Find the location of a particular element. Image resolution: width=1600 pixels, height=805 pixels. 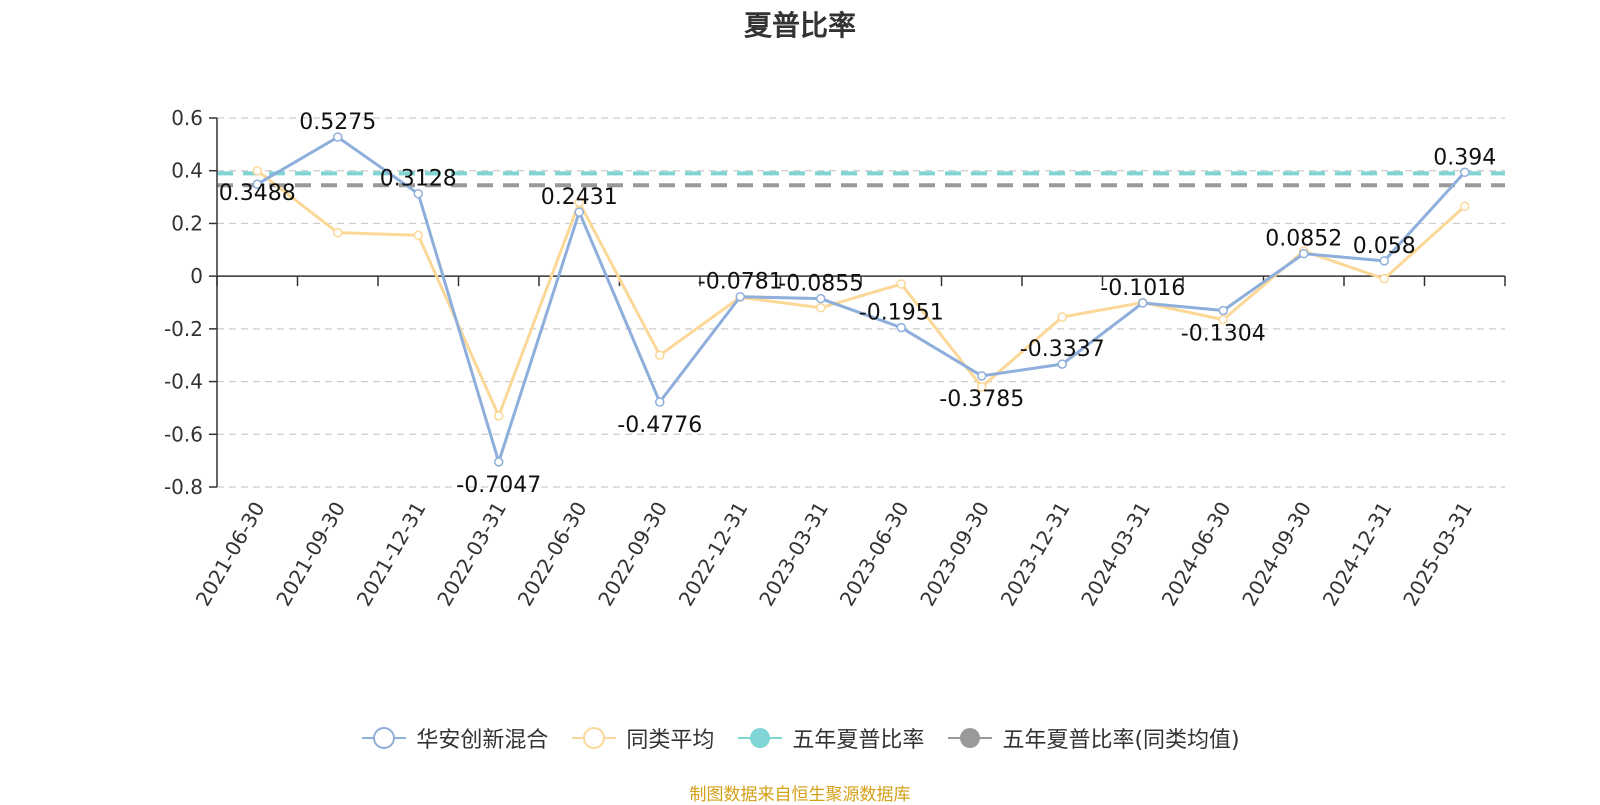

fund-data-label: 0.2431 is located at coordinates (579, 197).